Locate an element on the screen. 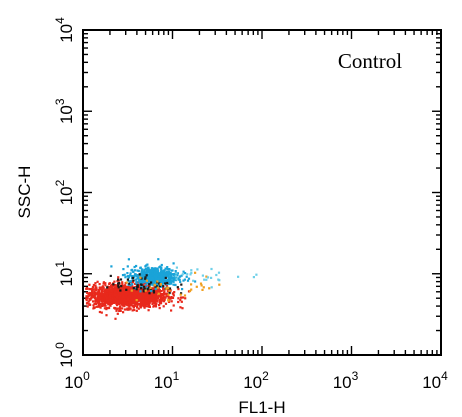 The width and height of the screenshot is (462, 417). y-tick-label: 104 is located at coordinates (64, 30).